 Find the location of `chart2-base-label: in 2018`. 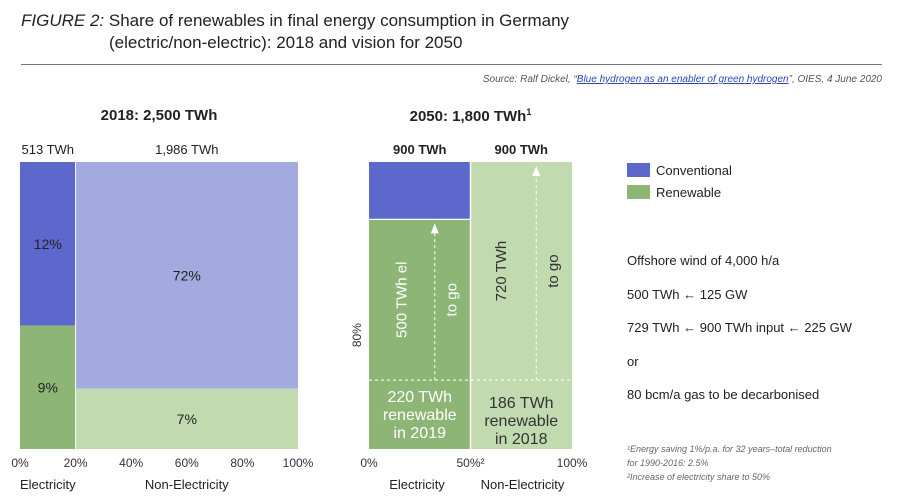

chart2-base-label: in 2018 is located at coordinates (521, 439).